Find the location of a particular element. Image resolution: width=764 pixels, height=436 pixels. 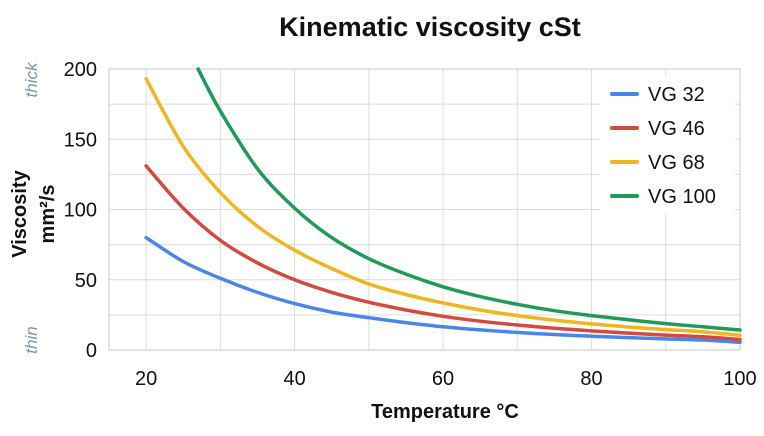

legend-label-vg-46: VG 46 is located at coordinates (676, 129).